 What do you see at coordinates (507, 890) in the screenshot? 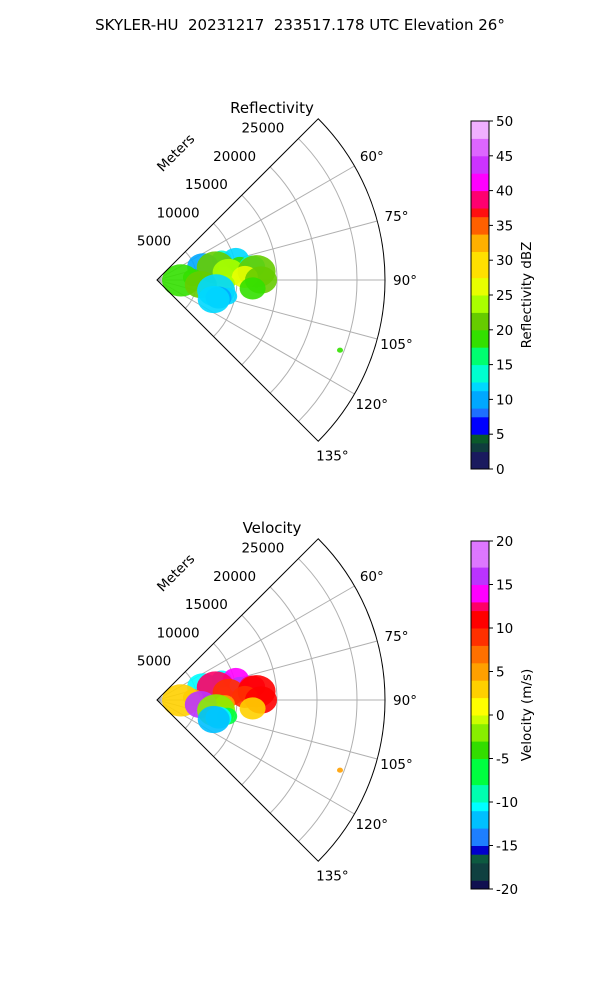
I see `colorbar-tick-label: -20` at bounding box center [507, 890].